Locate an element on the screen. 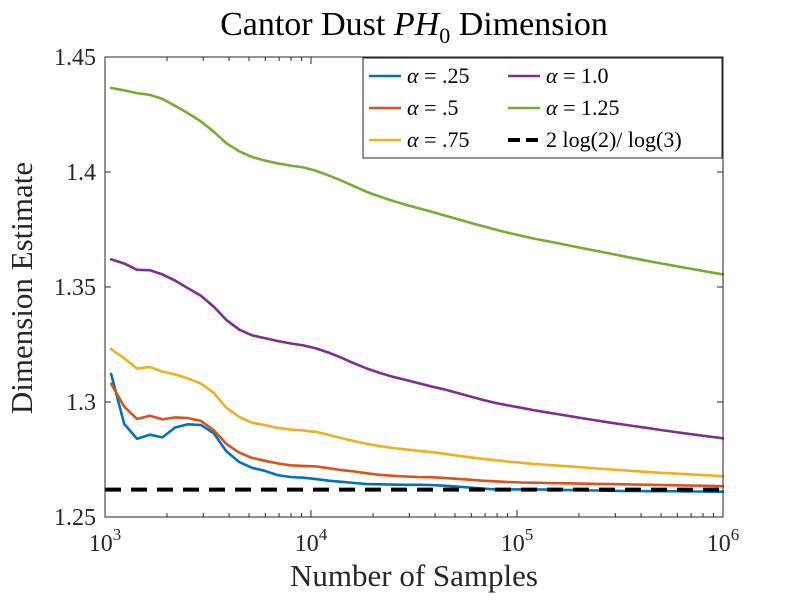  x-tick-label: 10⁴ is located at coordinates (311, 541).